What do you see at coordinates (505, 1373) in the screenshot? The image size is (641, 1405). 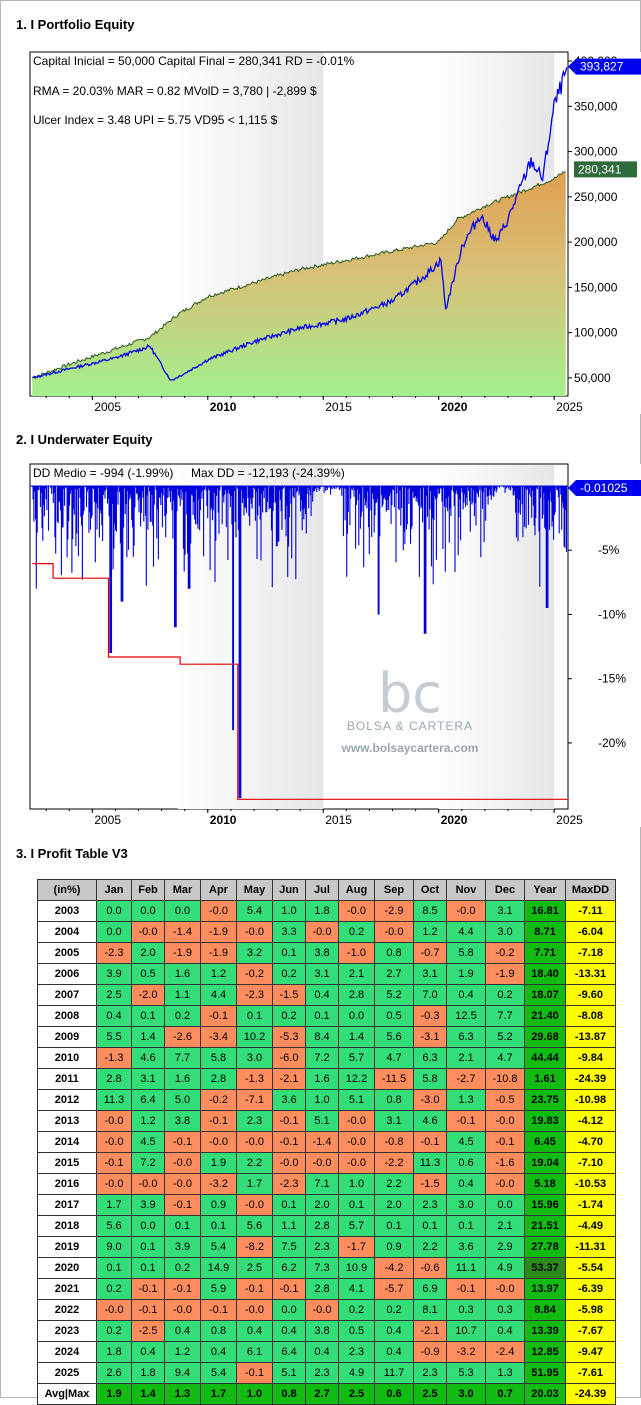 I see `month-return-cell: 1.3` at bounding box center [505, 1373].